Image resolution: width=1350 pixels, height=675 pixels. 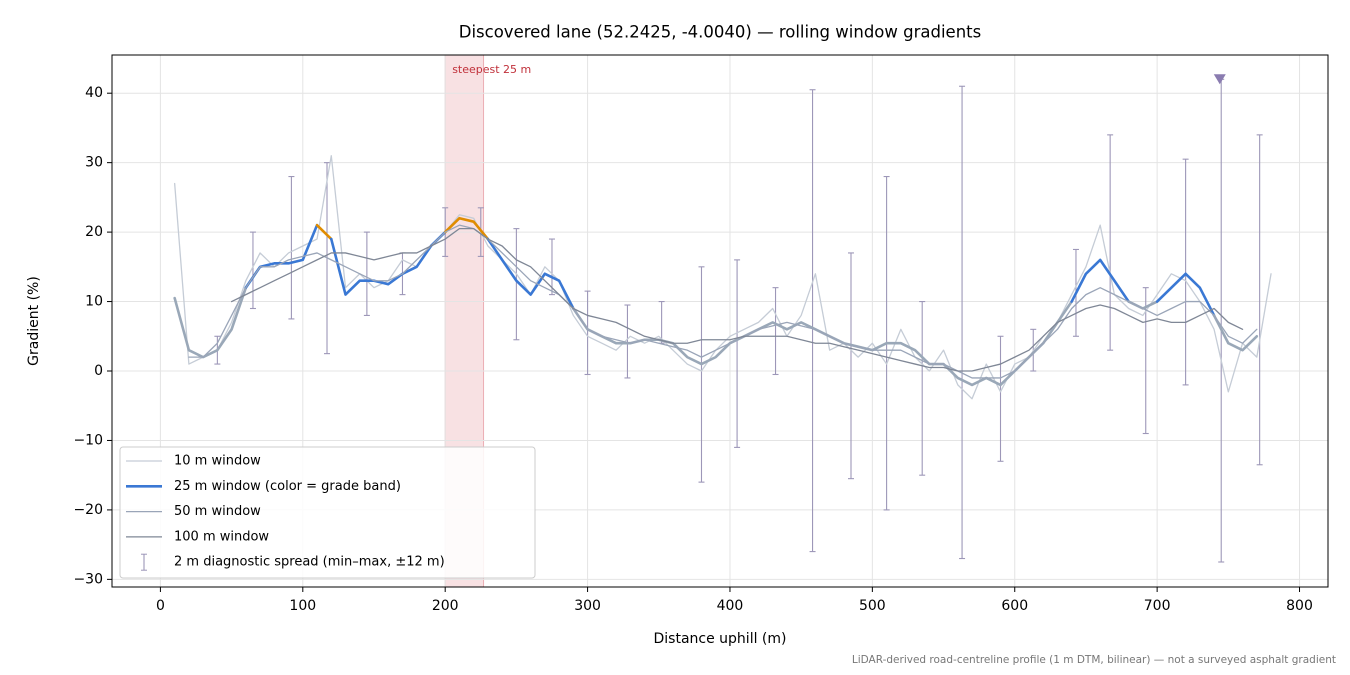 What do you see at coordinates (872, 606) in the screenshot?
I see `x-tick-label: 500` at bounding box center [872, 606].